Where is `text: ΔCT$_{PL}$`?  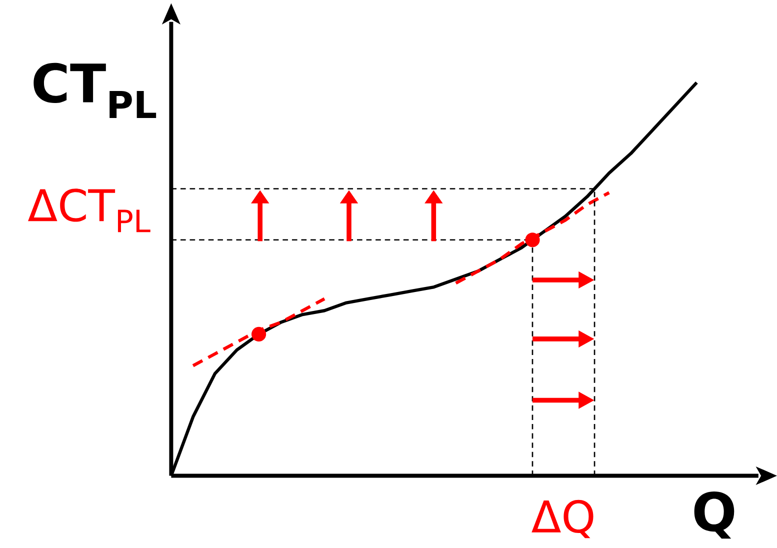 text: ΔCT$_{PL}$ is located at coordinates (89, 210).